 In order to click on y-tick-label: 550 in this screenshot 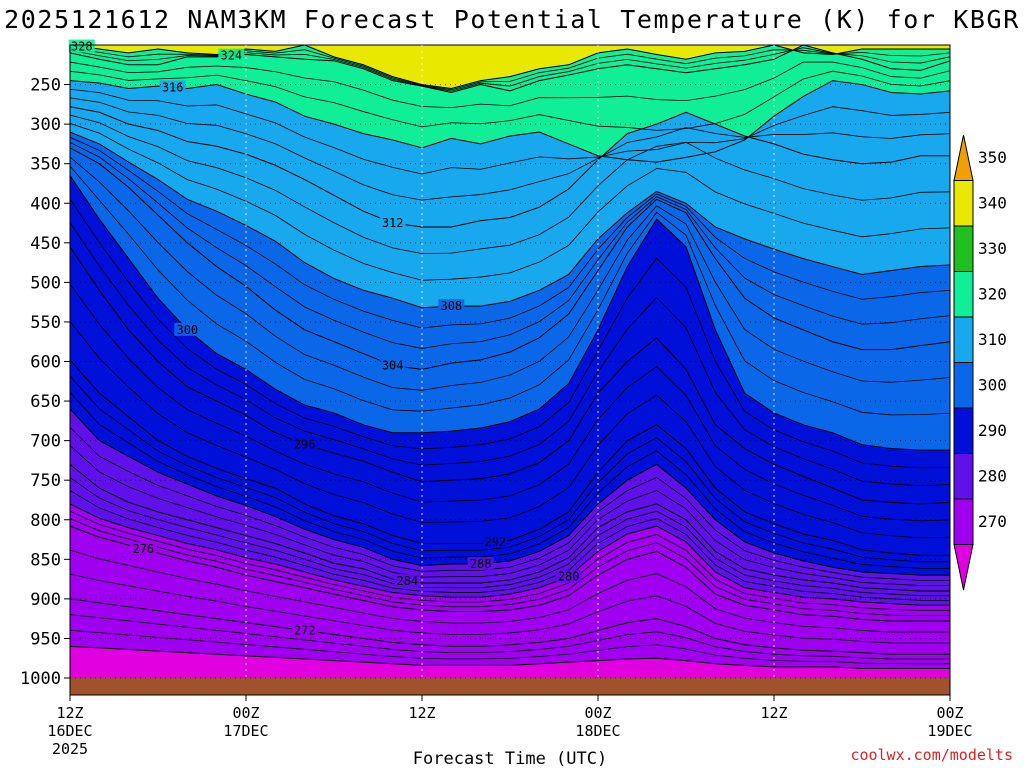, I will do `click(45, 323)`.